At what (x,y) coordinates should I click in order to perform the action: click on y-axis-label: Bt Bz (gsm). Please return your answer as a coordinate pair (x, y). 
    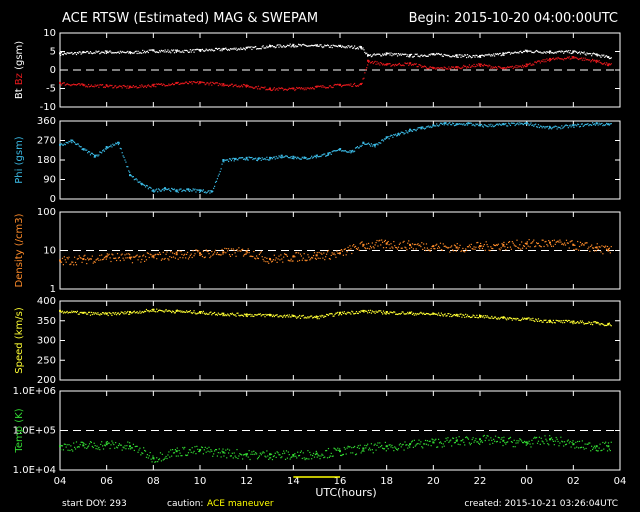
    Looking at the image, I should click on (19, 70).